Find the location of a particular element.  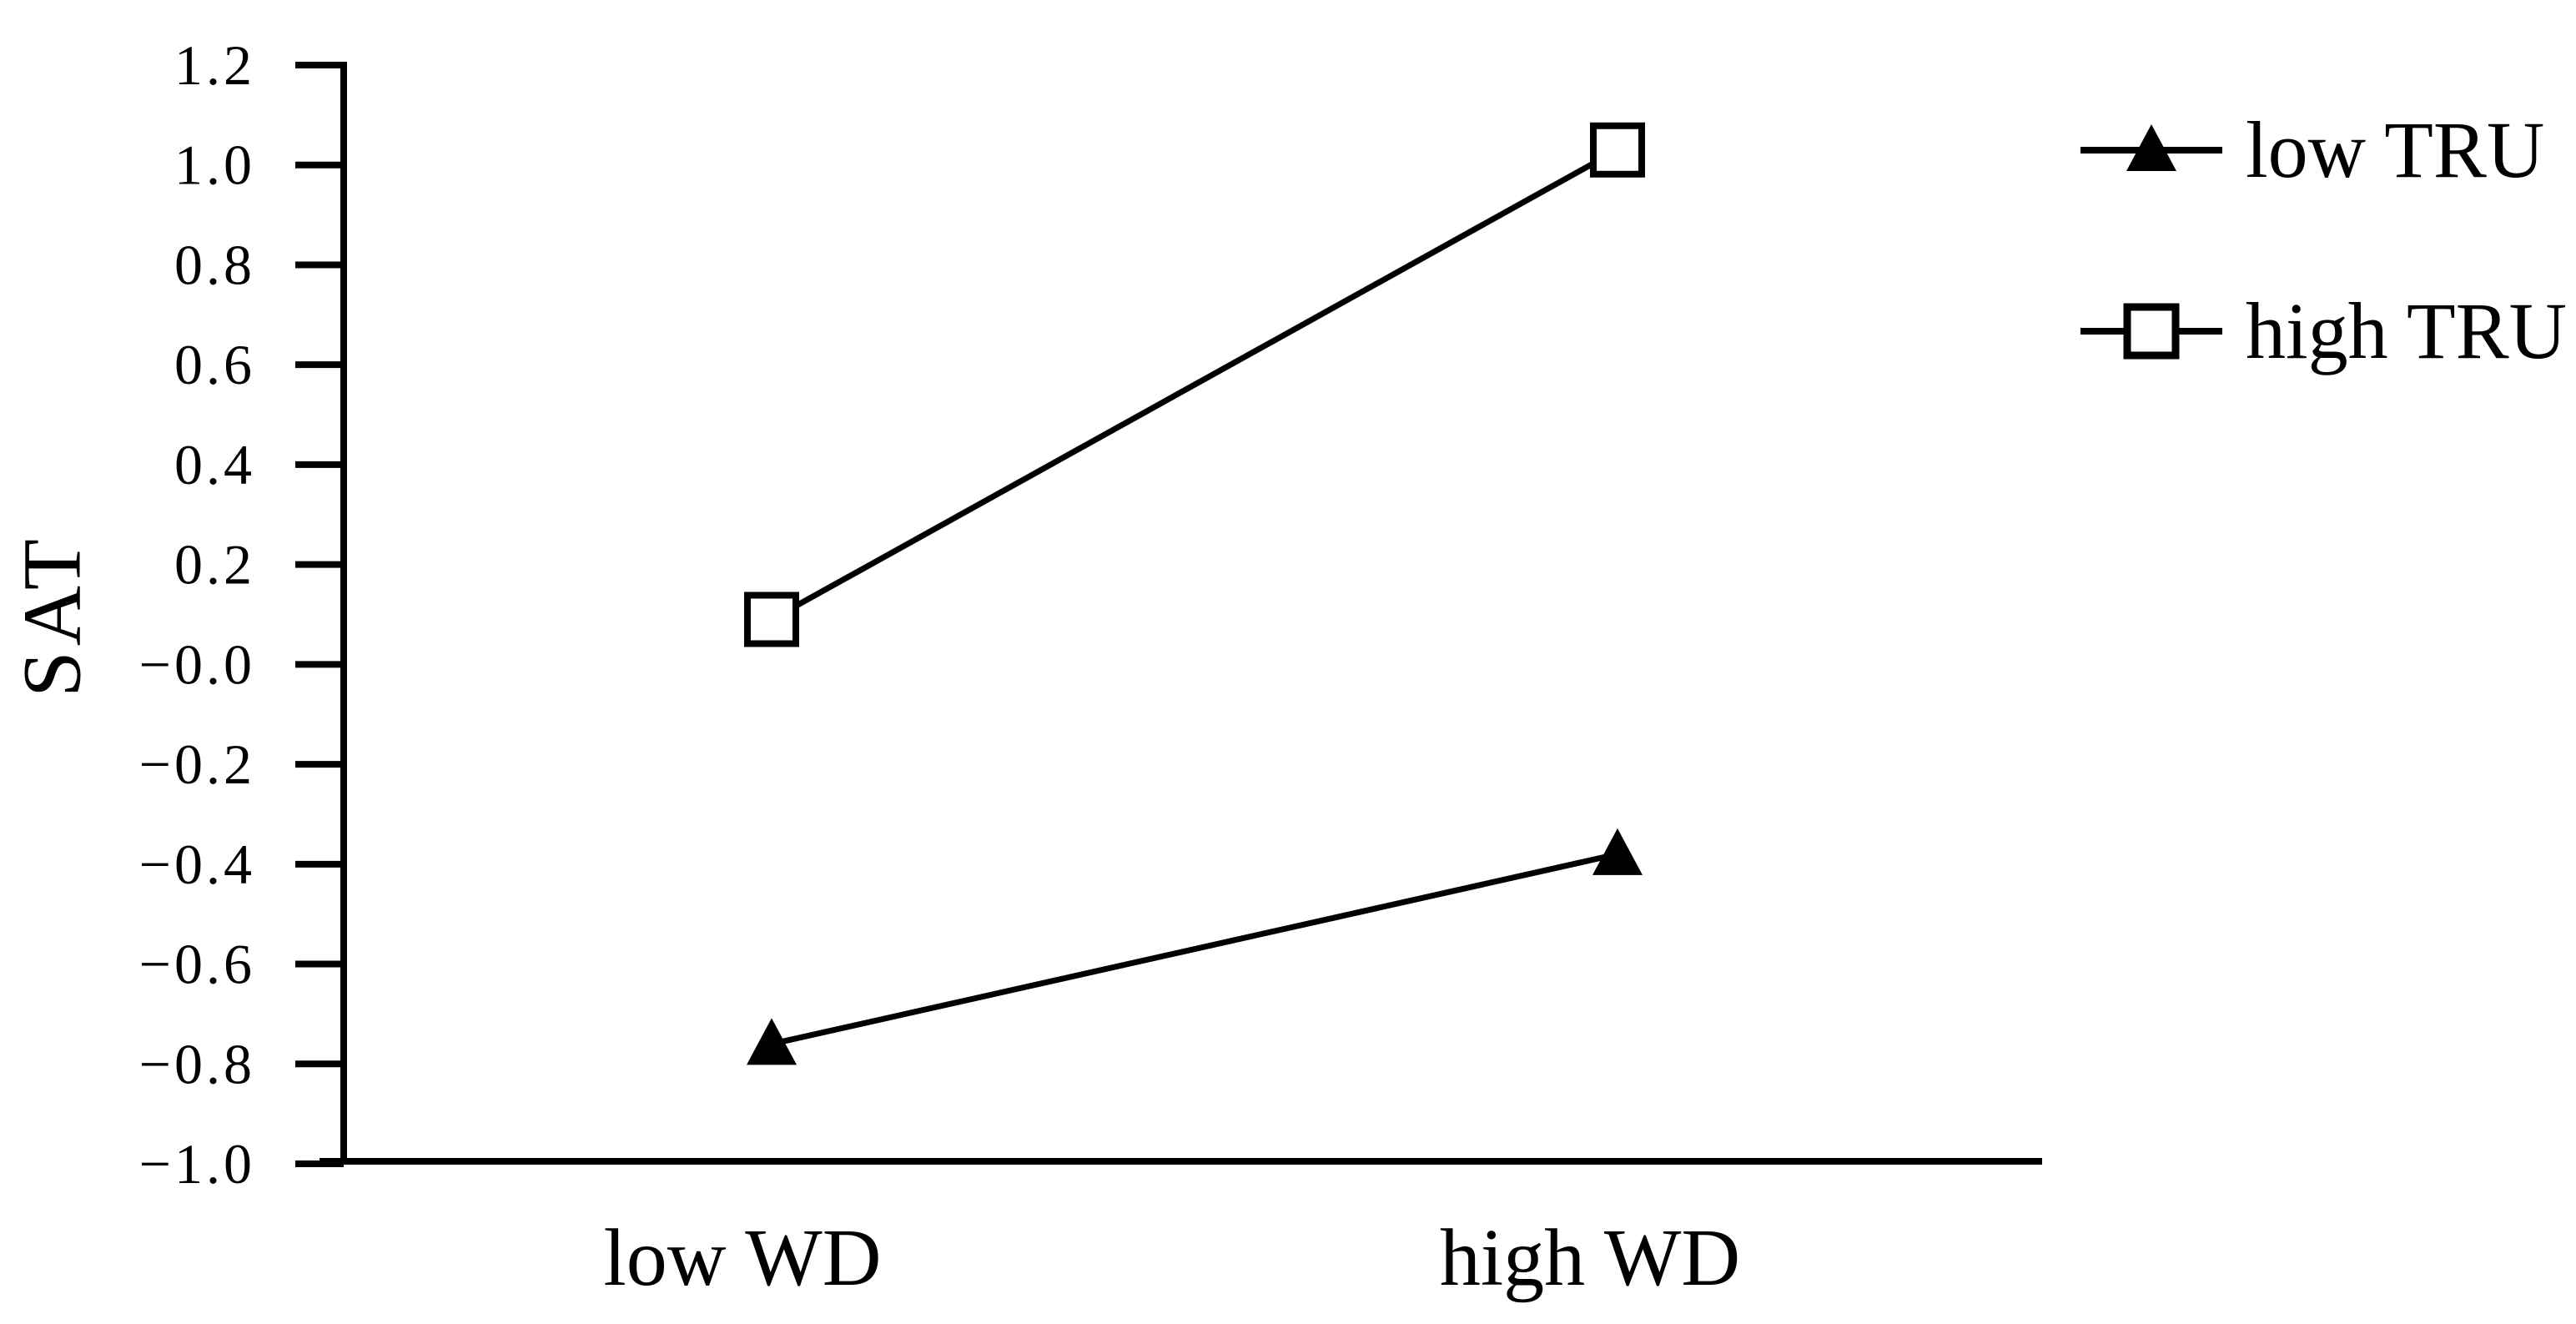

series-line-low-TRU is located at coordinates (1194, 949).